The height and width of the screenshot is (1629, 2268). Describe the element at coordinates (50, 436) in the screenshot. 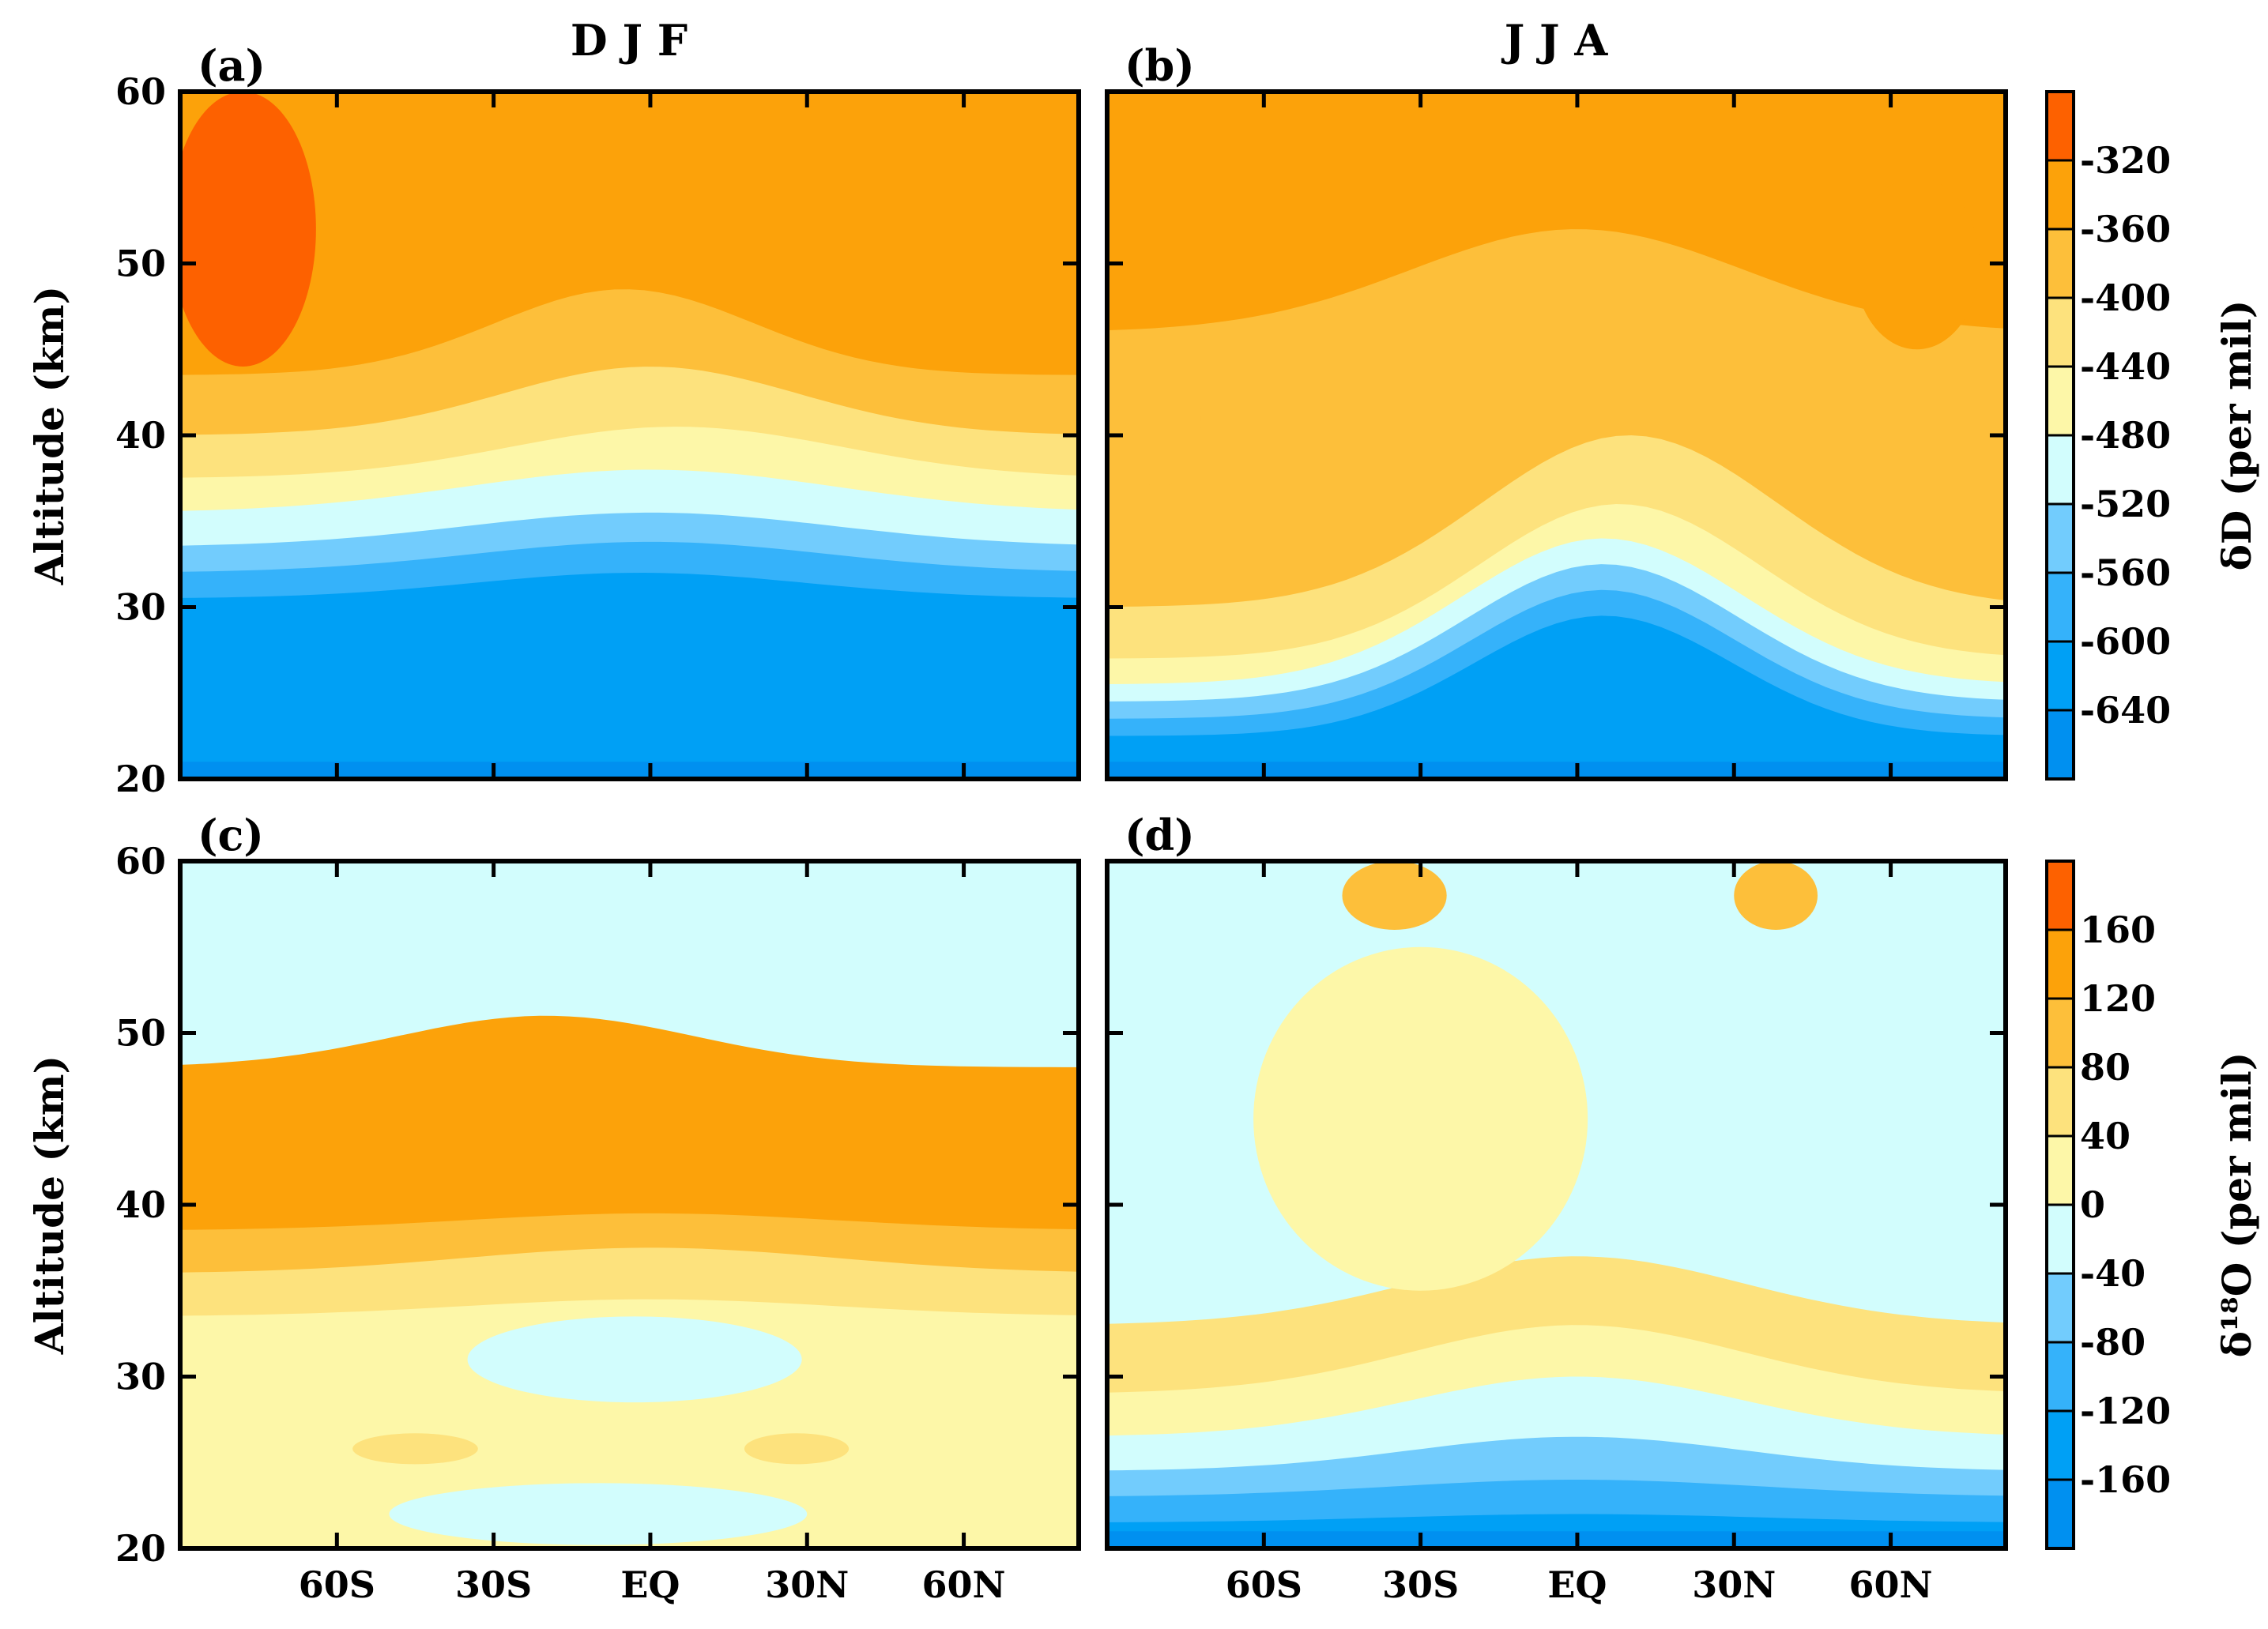

I see `ylabel-top: Altitude (km)` at that location.